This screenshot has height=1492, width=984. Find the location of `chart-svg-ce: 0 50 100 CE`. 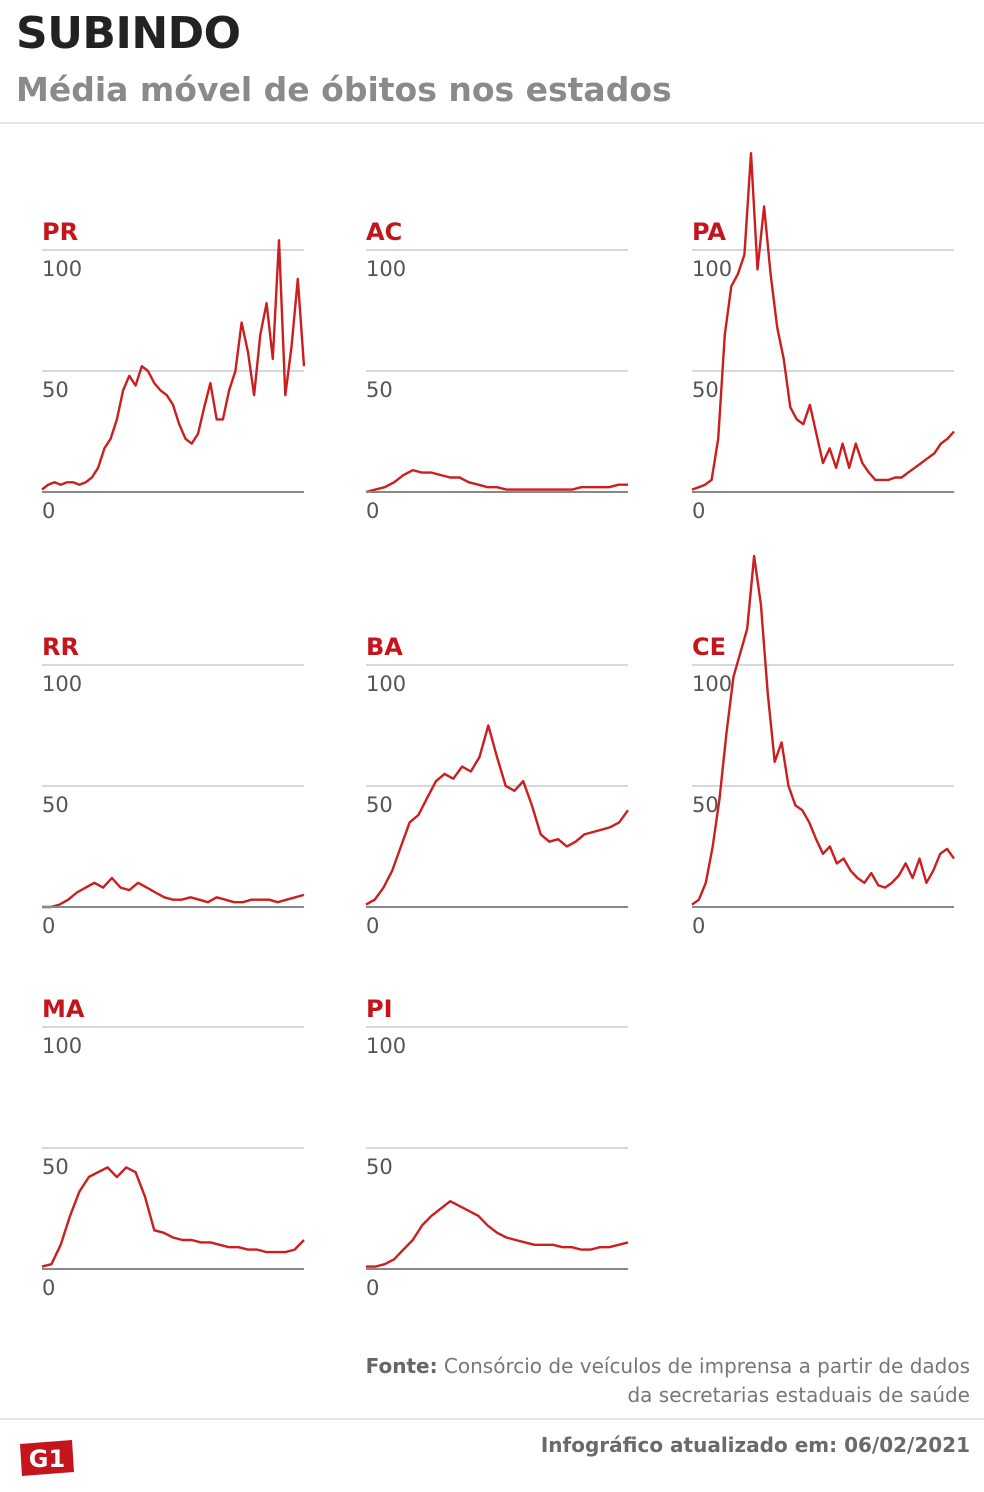

chart-svg-ce: 0 50 100 CE is located at coordinates (823, 746).